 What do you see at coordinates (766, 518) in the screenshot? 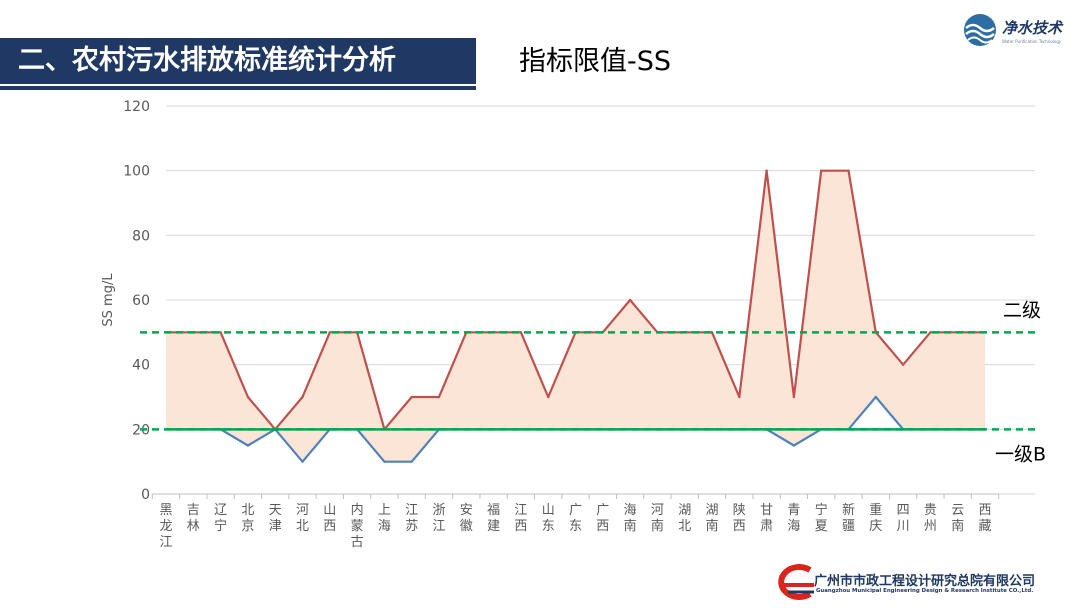
I see `x-category-label: 甘肃` at bounding box center [766, 518].